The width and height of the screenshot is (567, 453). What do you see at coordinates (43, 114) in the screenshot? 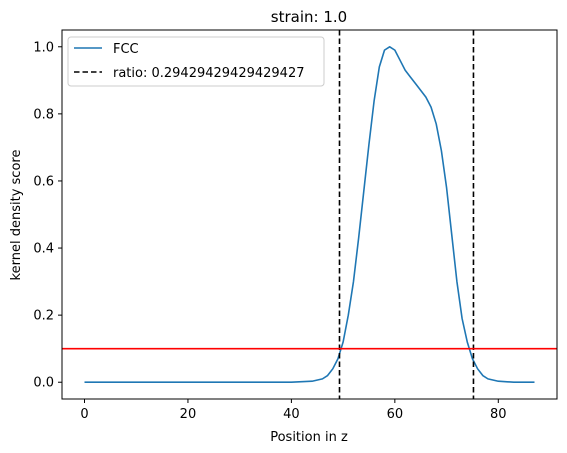
I see `y-tick-label: 0.8` at bounding box center [43, 114].